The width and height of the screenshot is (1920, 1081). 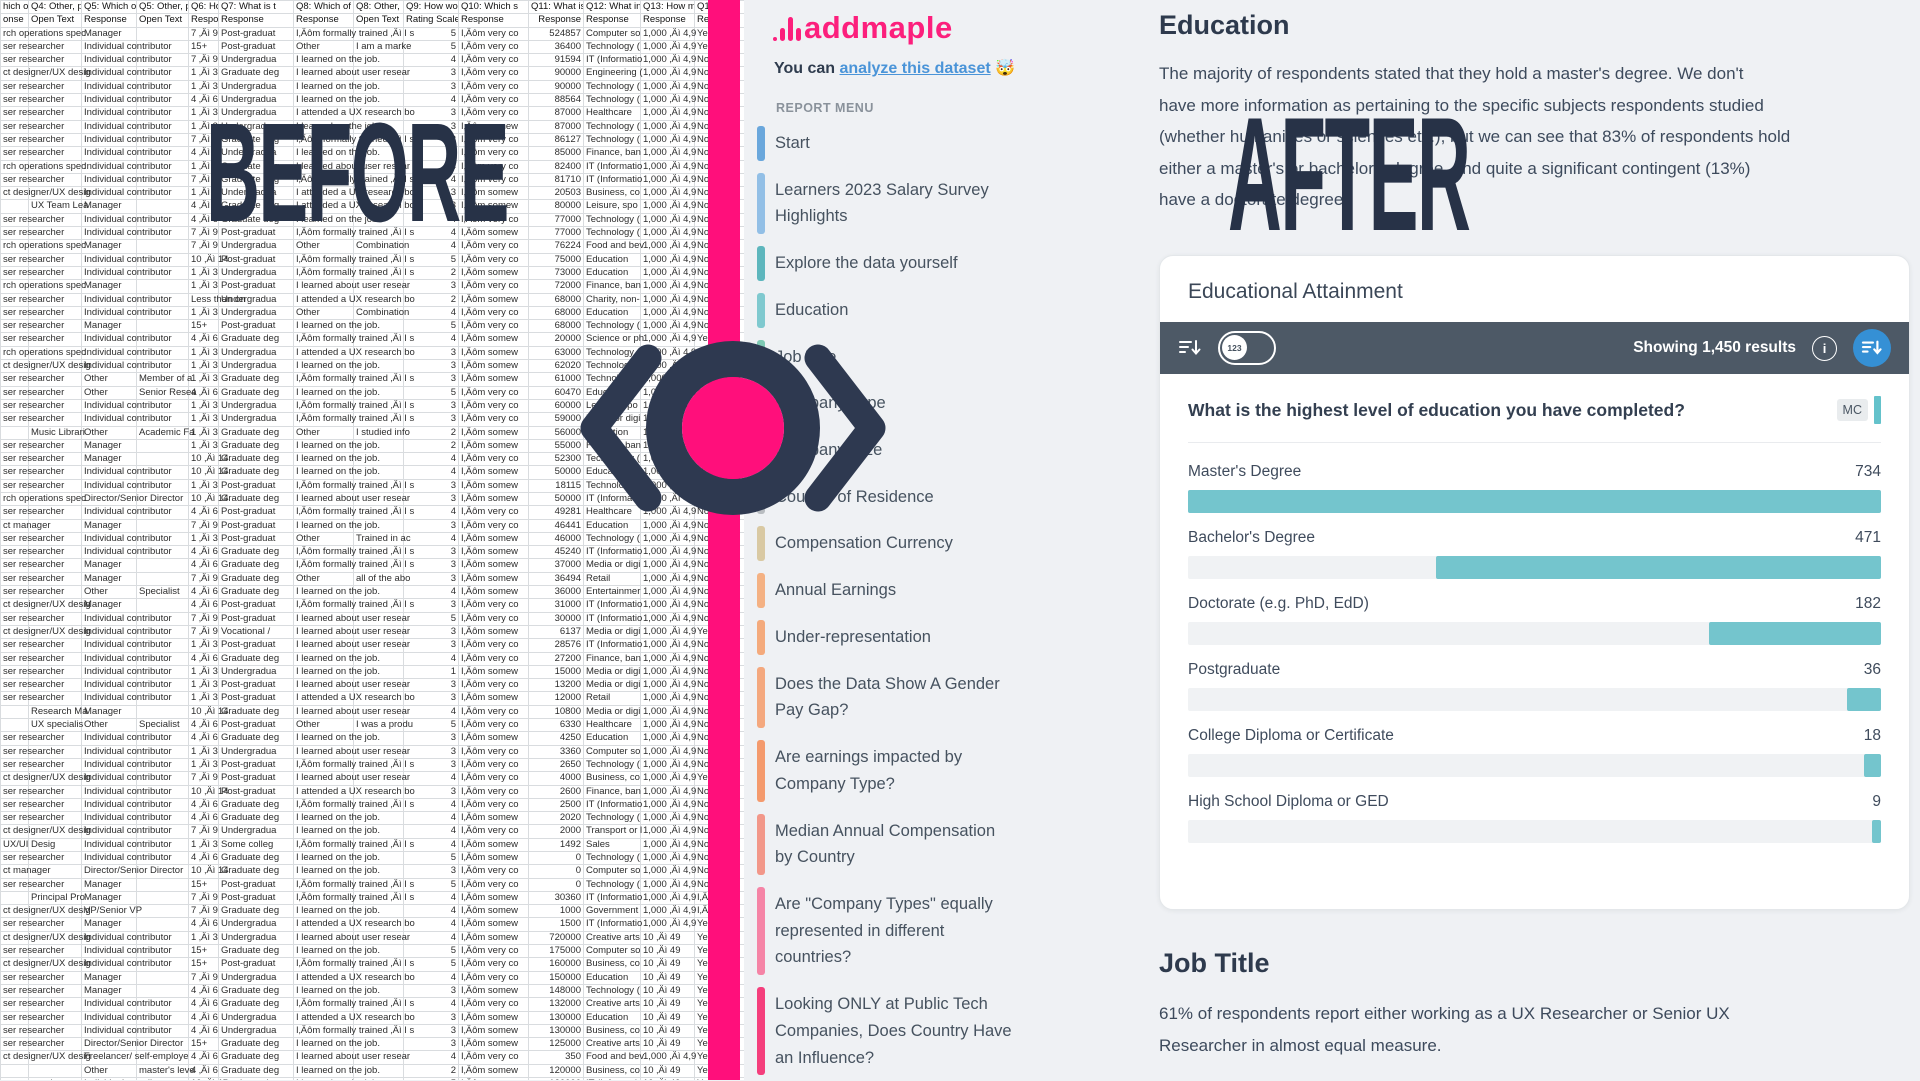 What do you see at coordinates (556, 339) in the screenshot?
I see `sheet-cell: 20000` at bounding box center [556, 339].